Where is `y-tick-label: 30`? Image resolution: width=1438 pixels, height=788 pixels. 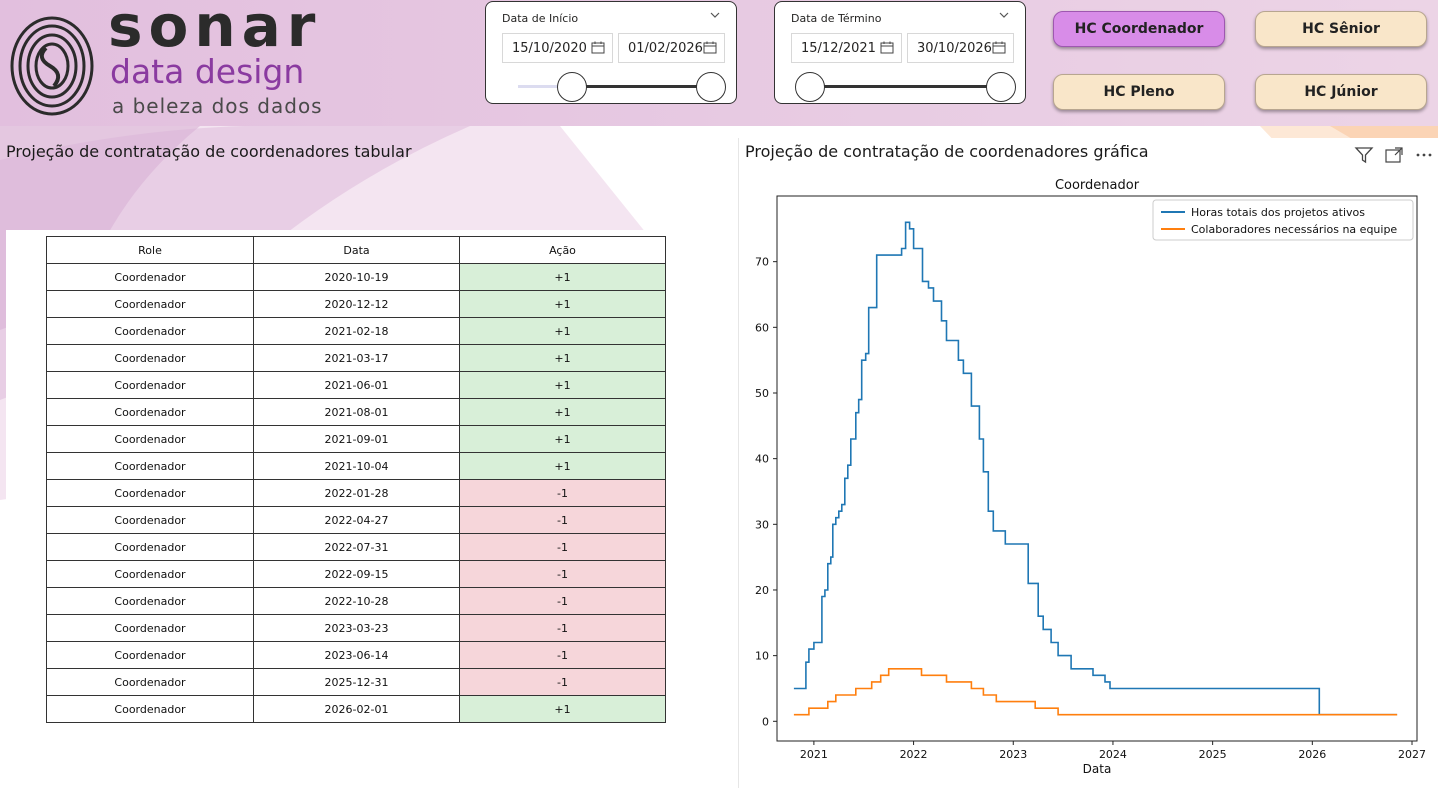 y-tick-label: 30 is located at coordinates (762, 524).